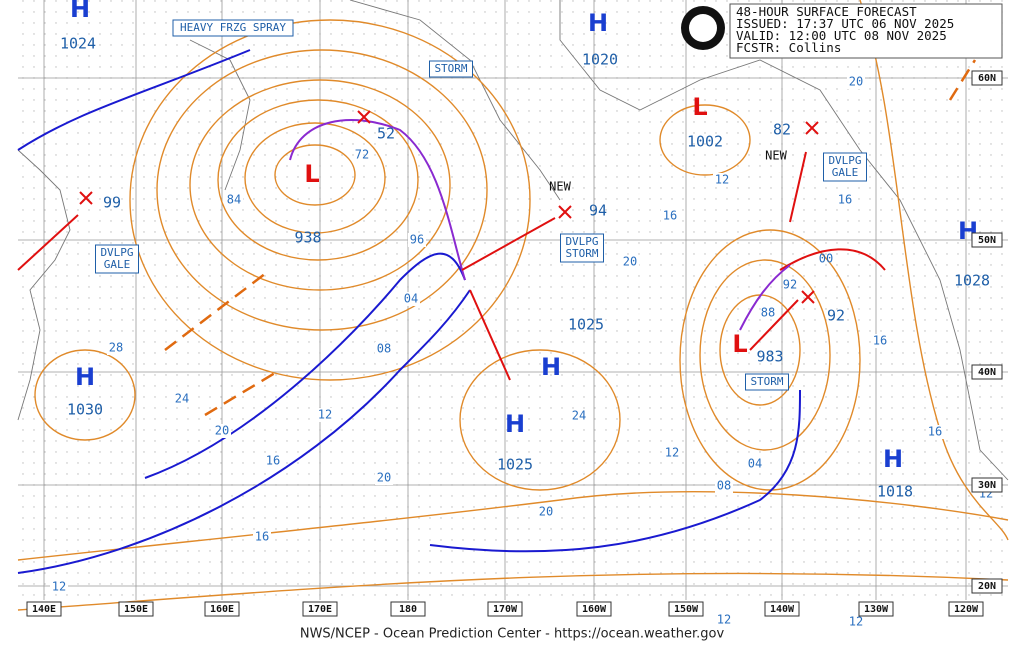  I want to click on low-x, so click(364, 117).